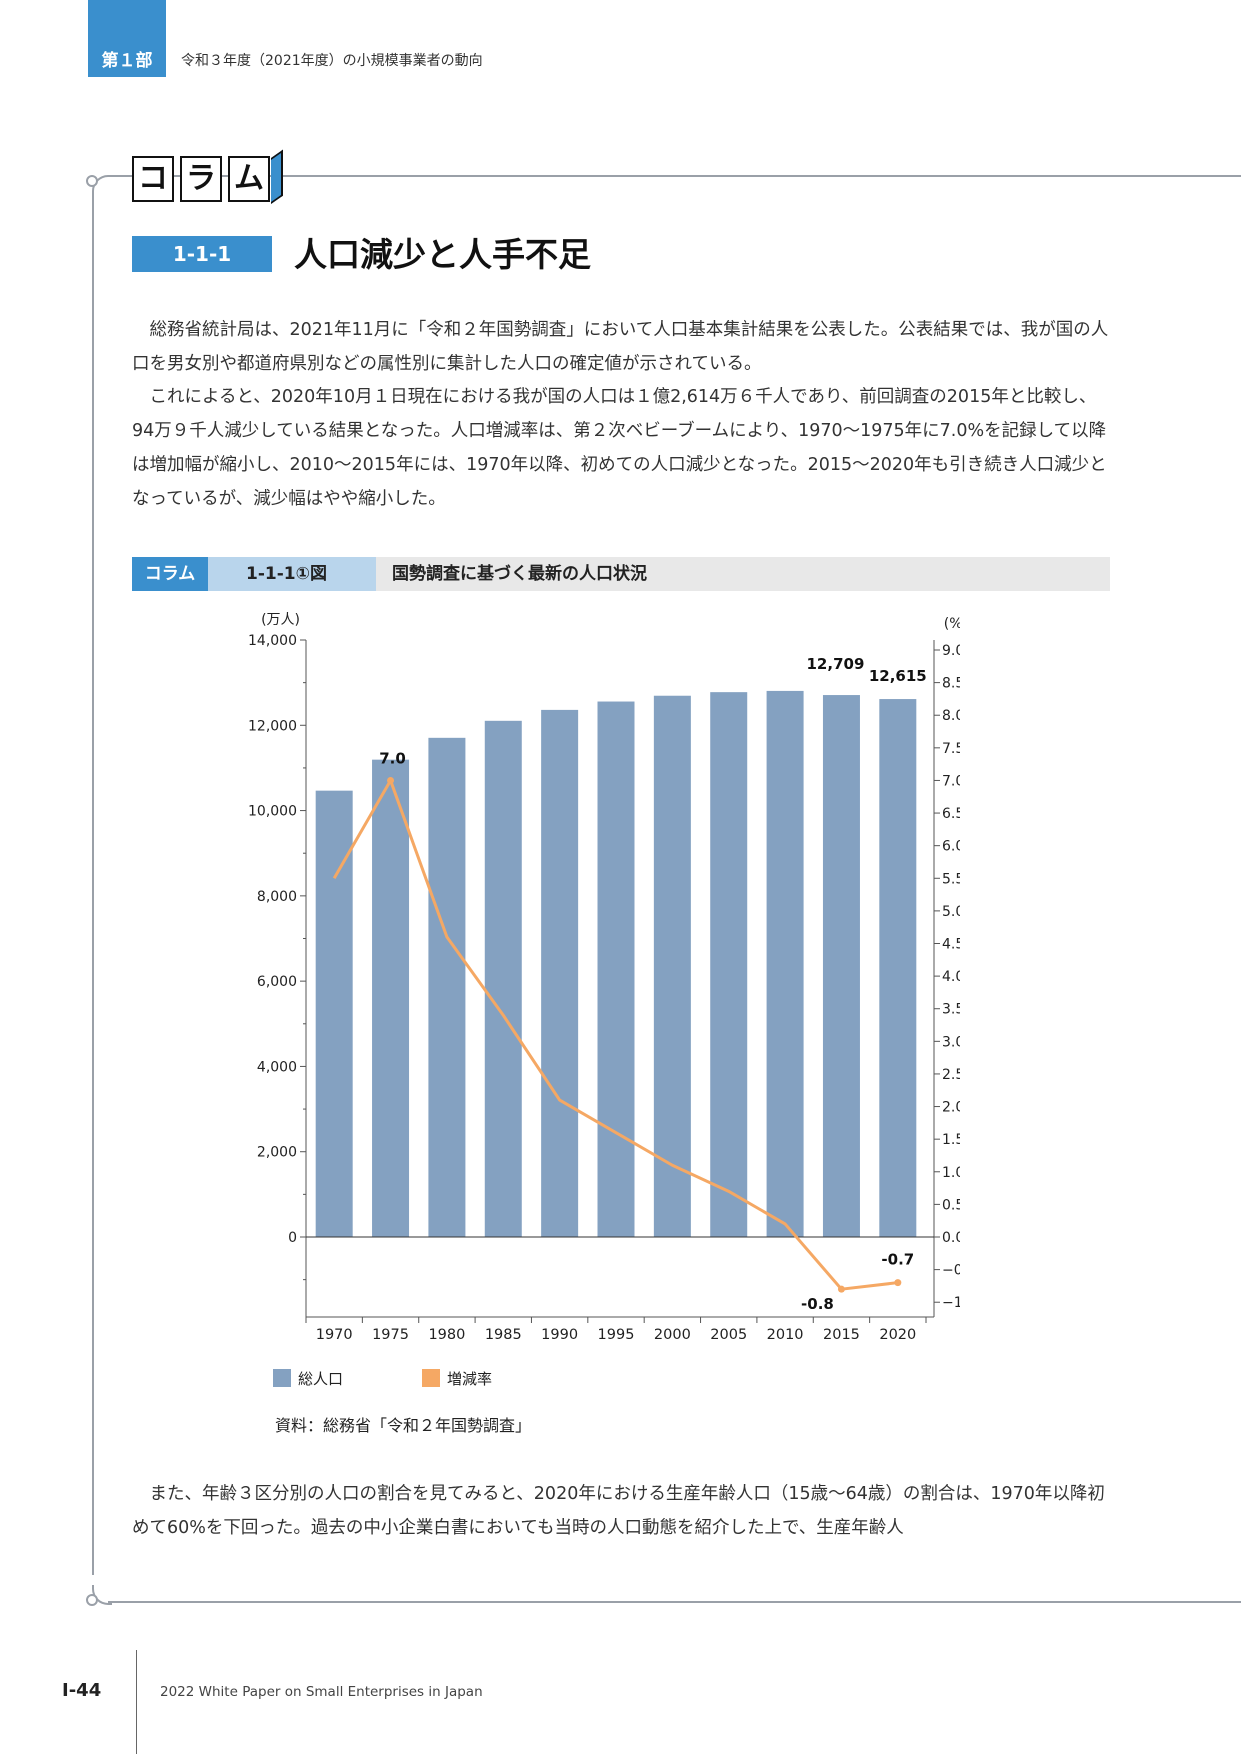 This screenshot has height=1754, width=1241. Describe the element at coordinates (202, 254) in the screenshot. I see `column-number-badge: 1-1-1` at that location.